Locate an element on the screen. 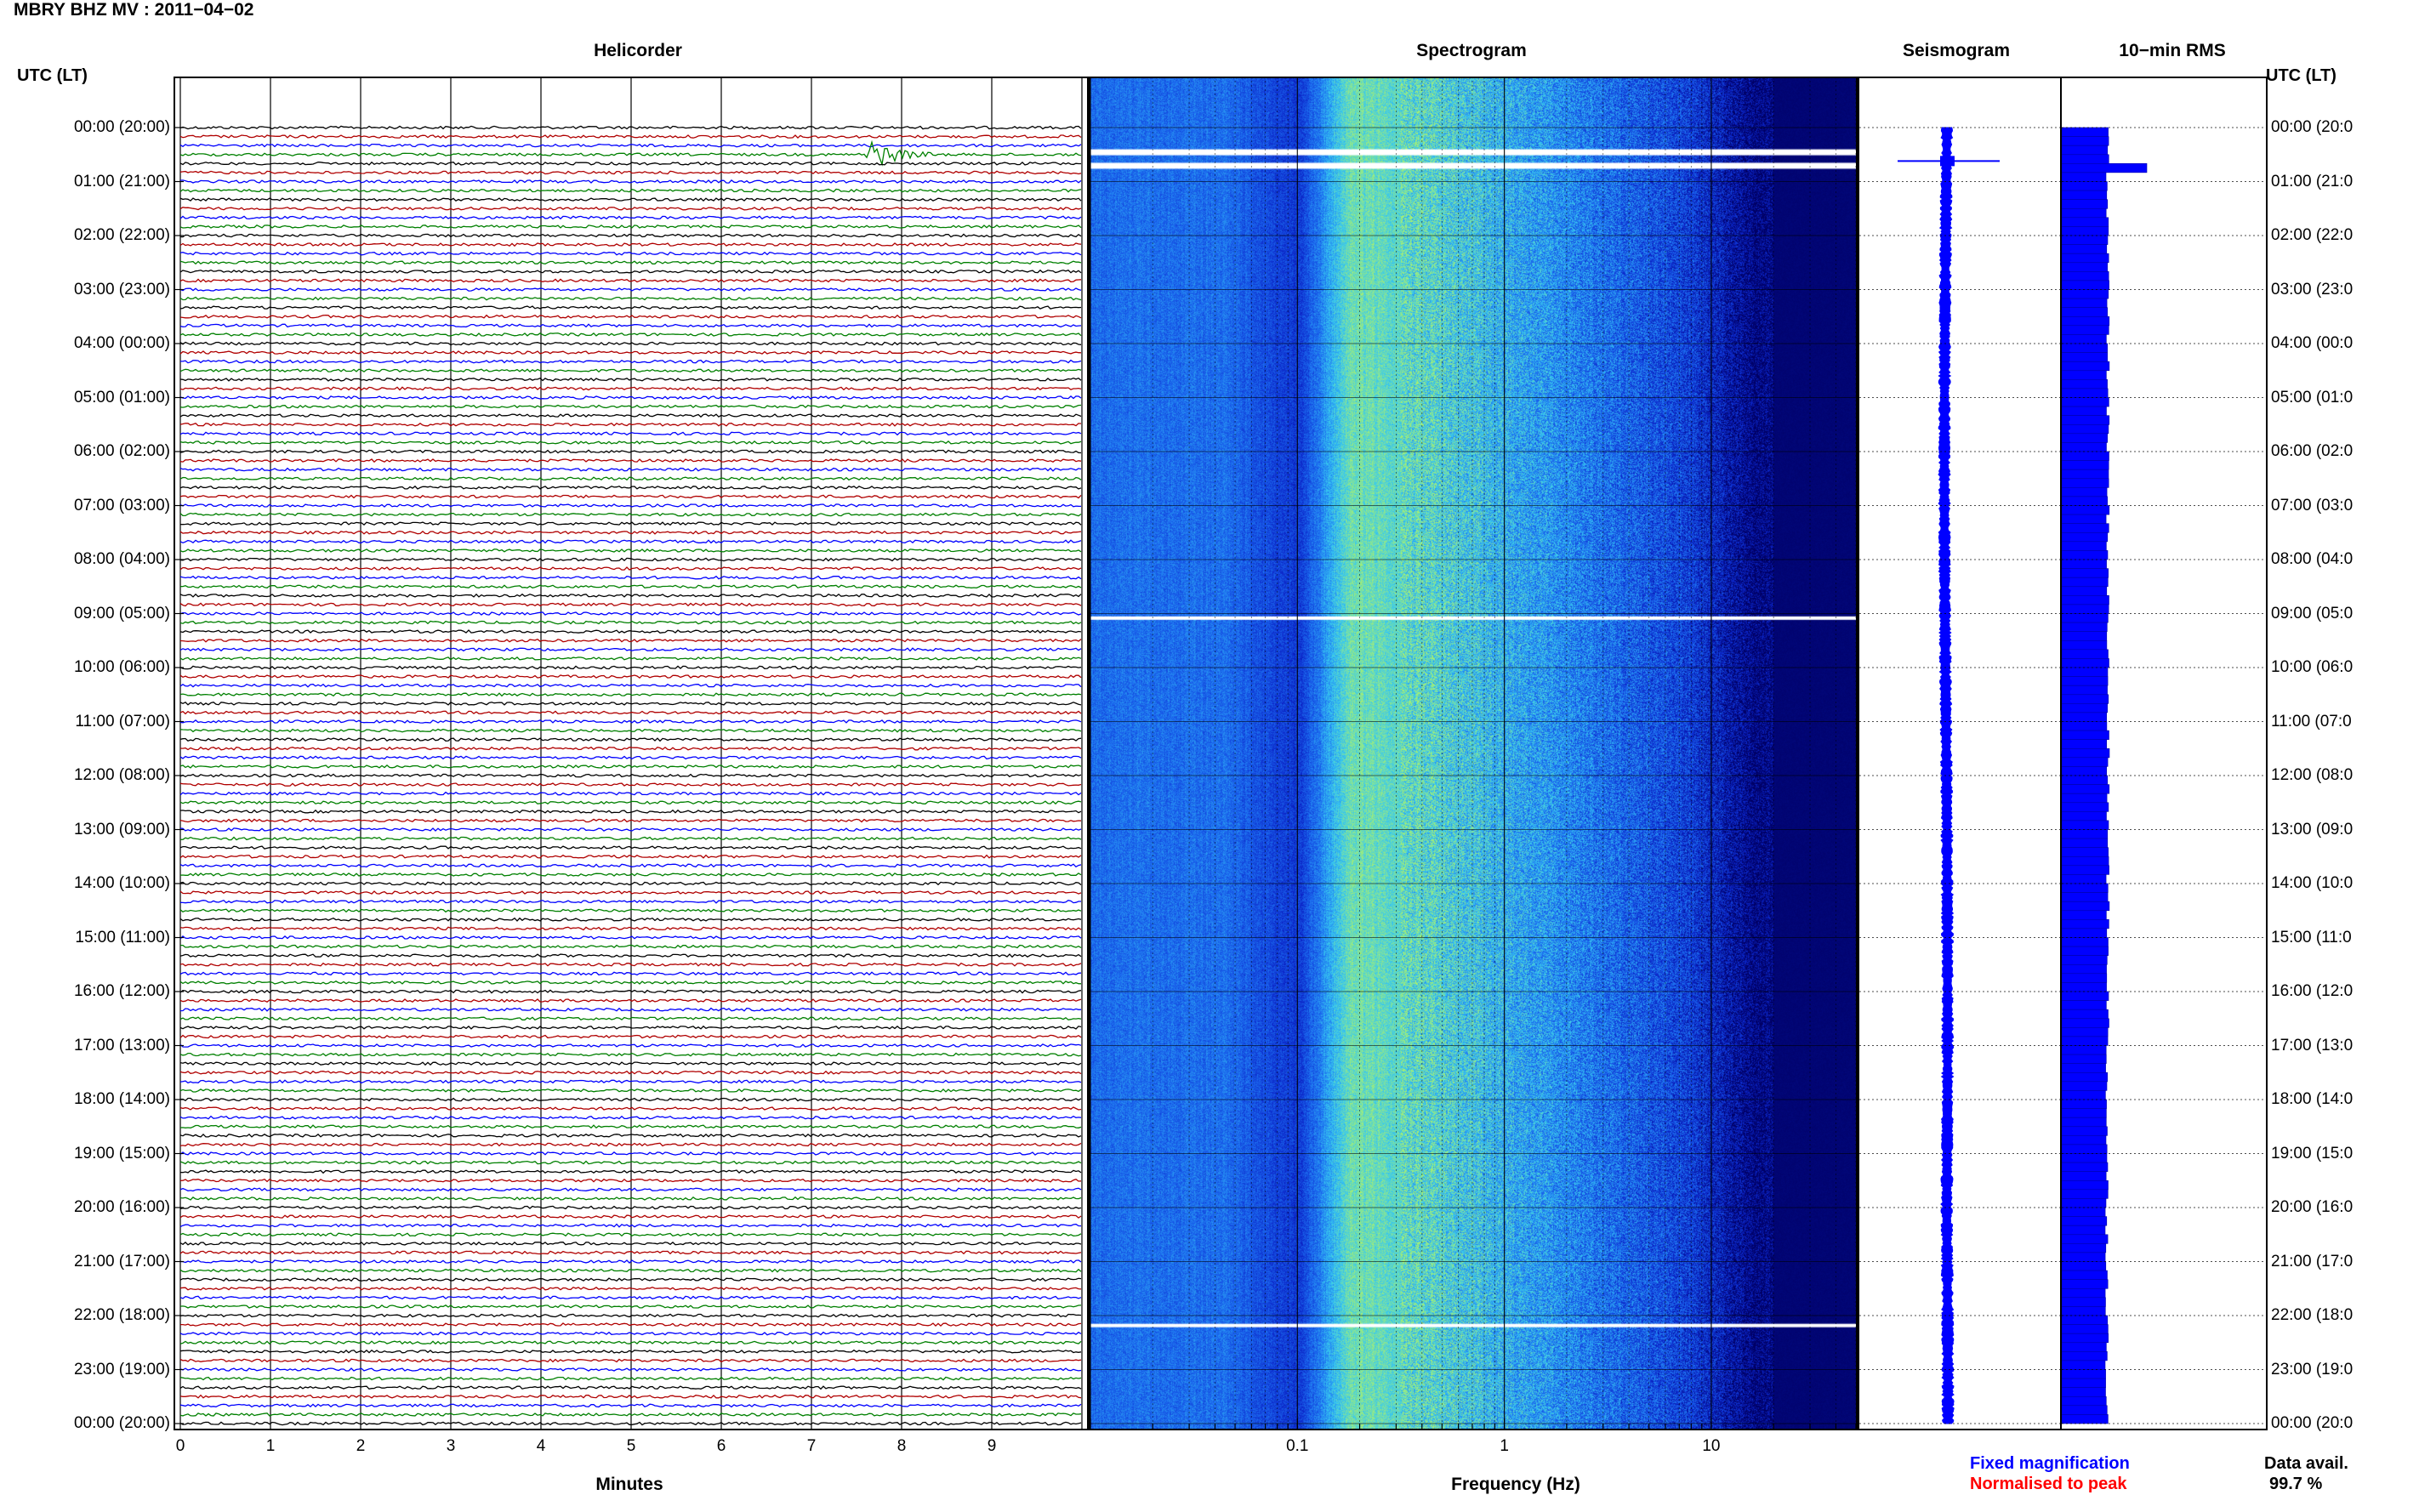  left-time-label: 04:00 (00:00) is located at coordinates (121, 343).